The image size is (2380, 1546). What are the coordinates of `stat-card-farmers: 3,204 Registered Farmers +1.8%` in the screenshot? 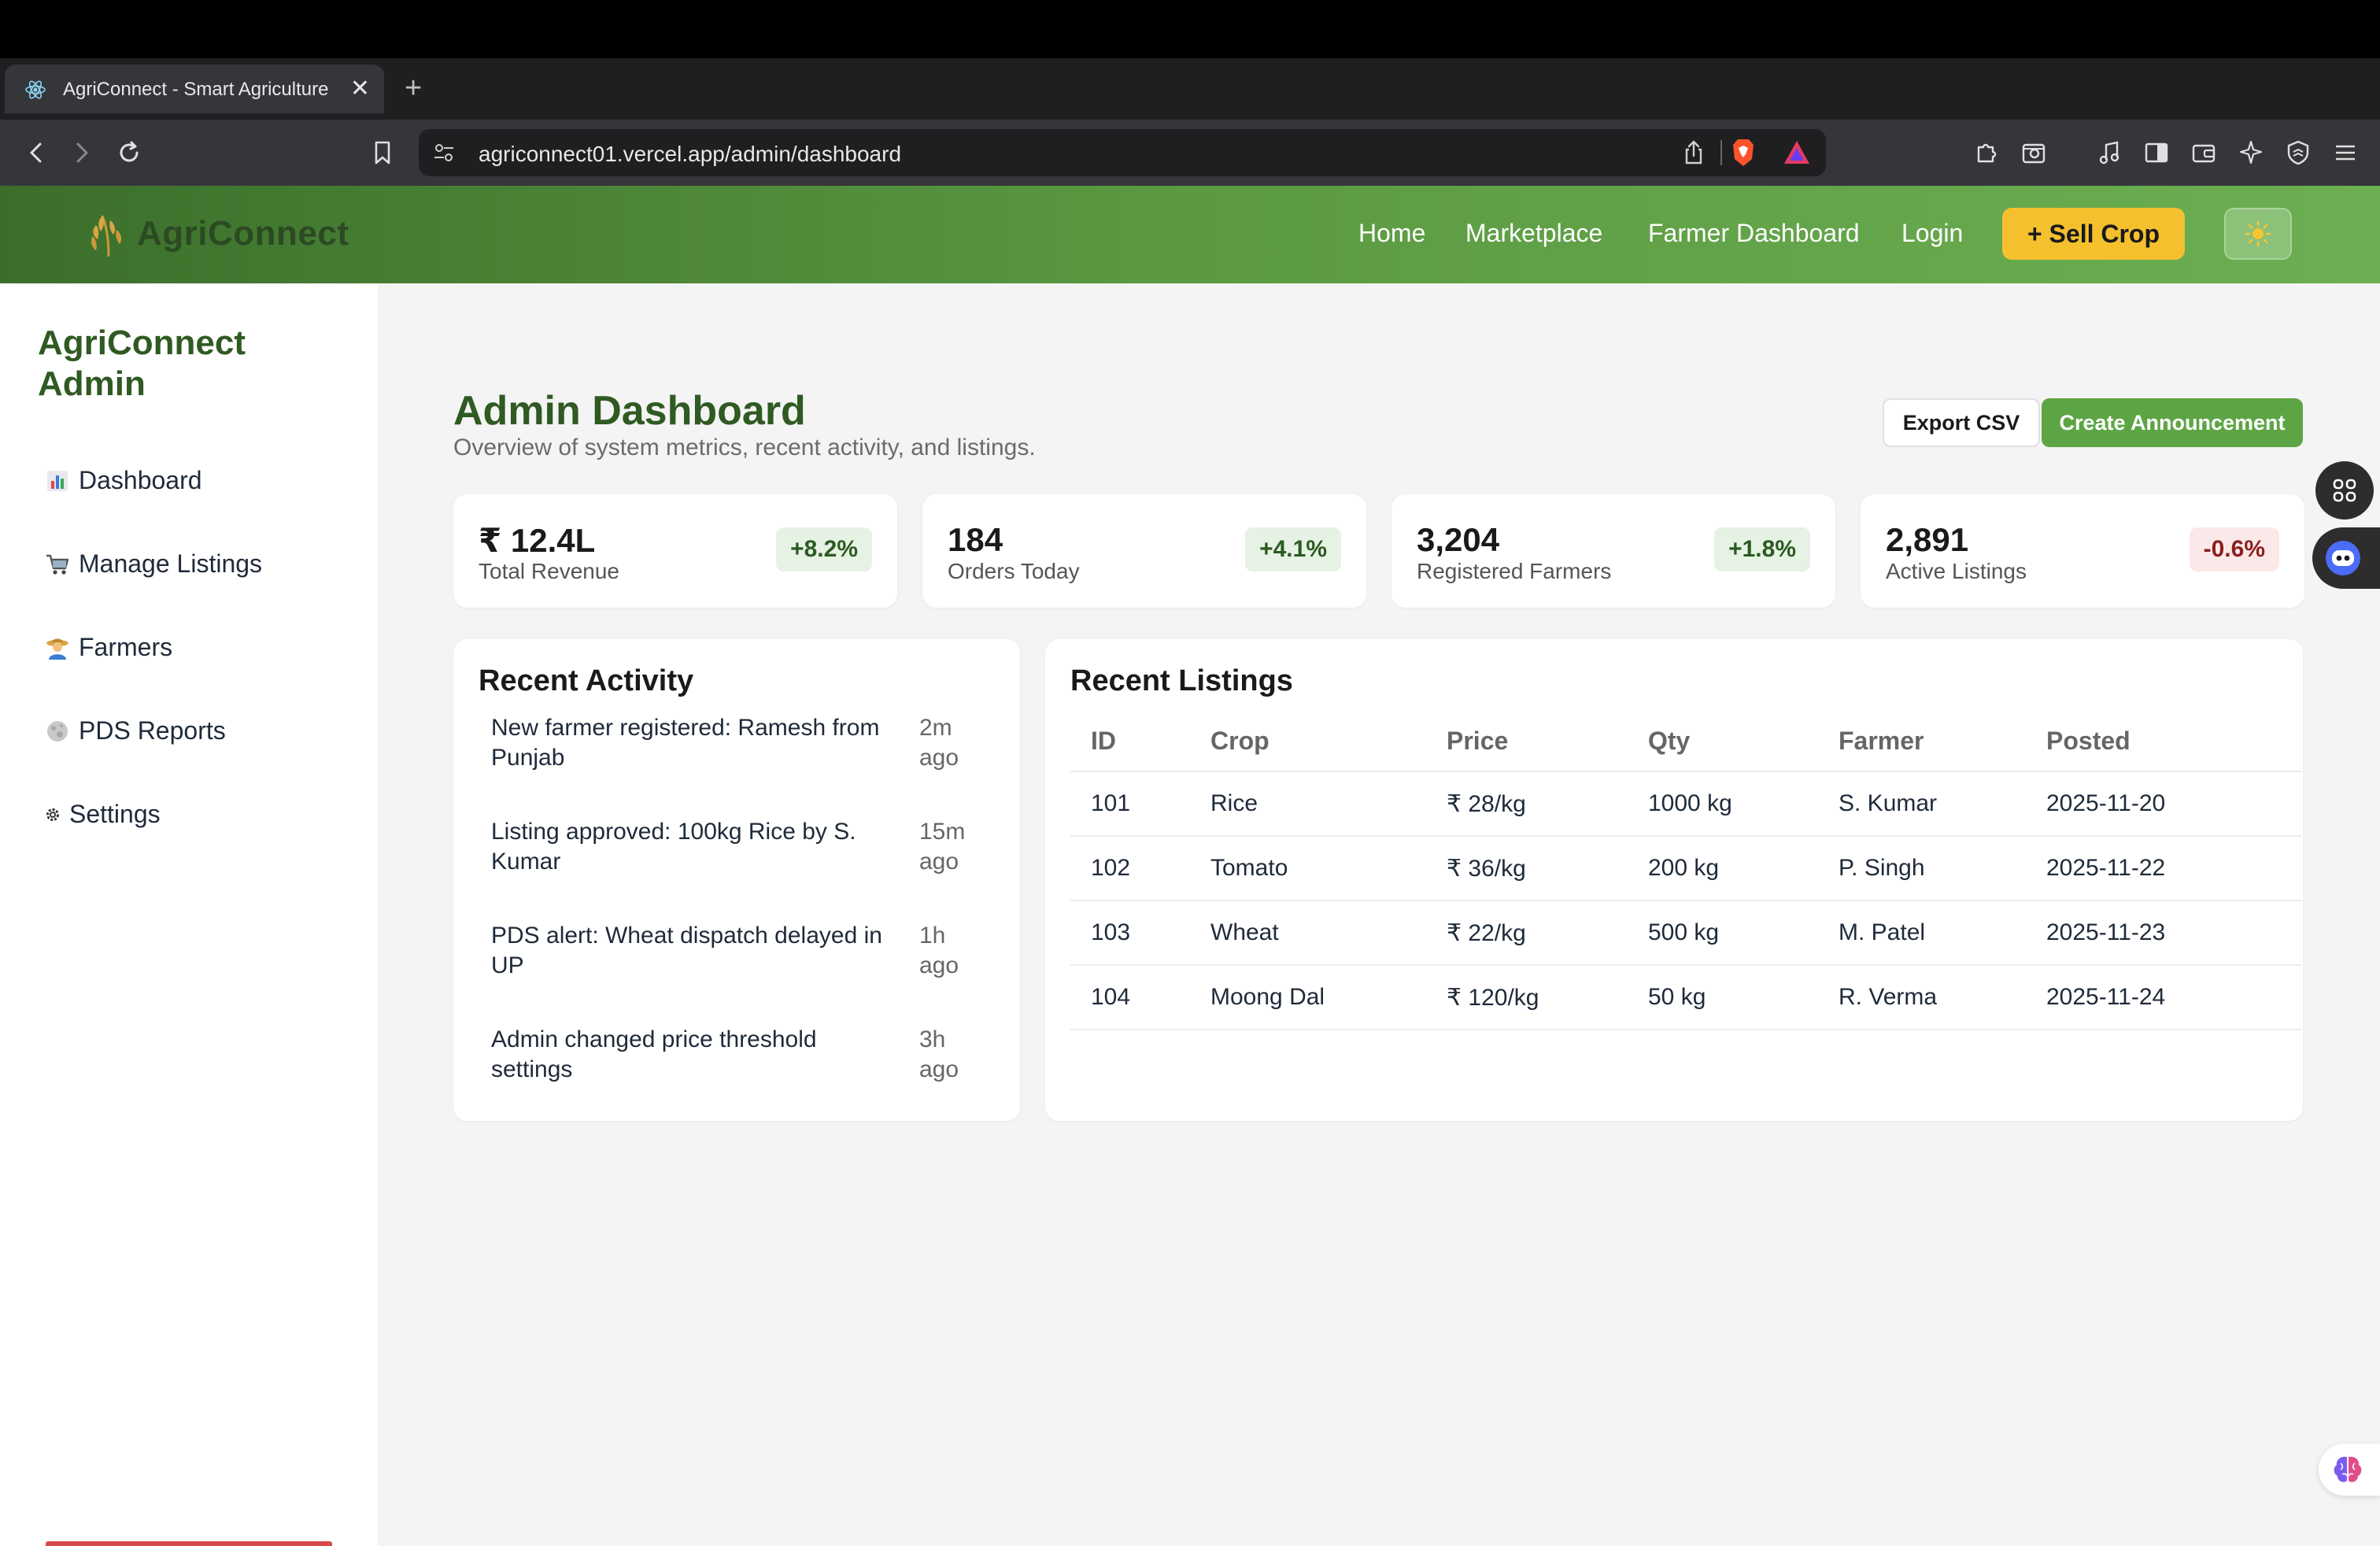 It's located at (1613, 551).